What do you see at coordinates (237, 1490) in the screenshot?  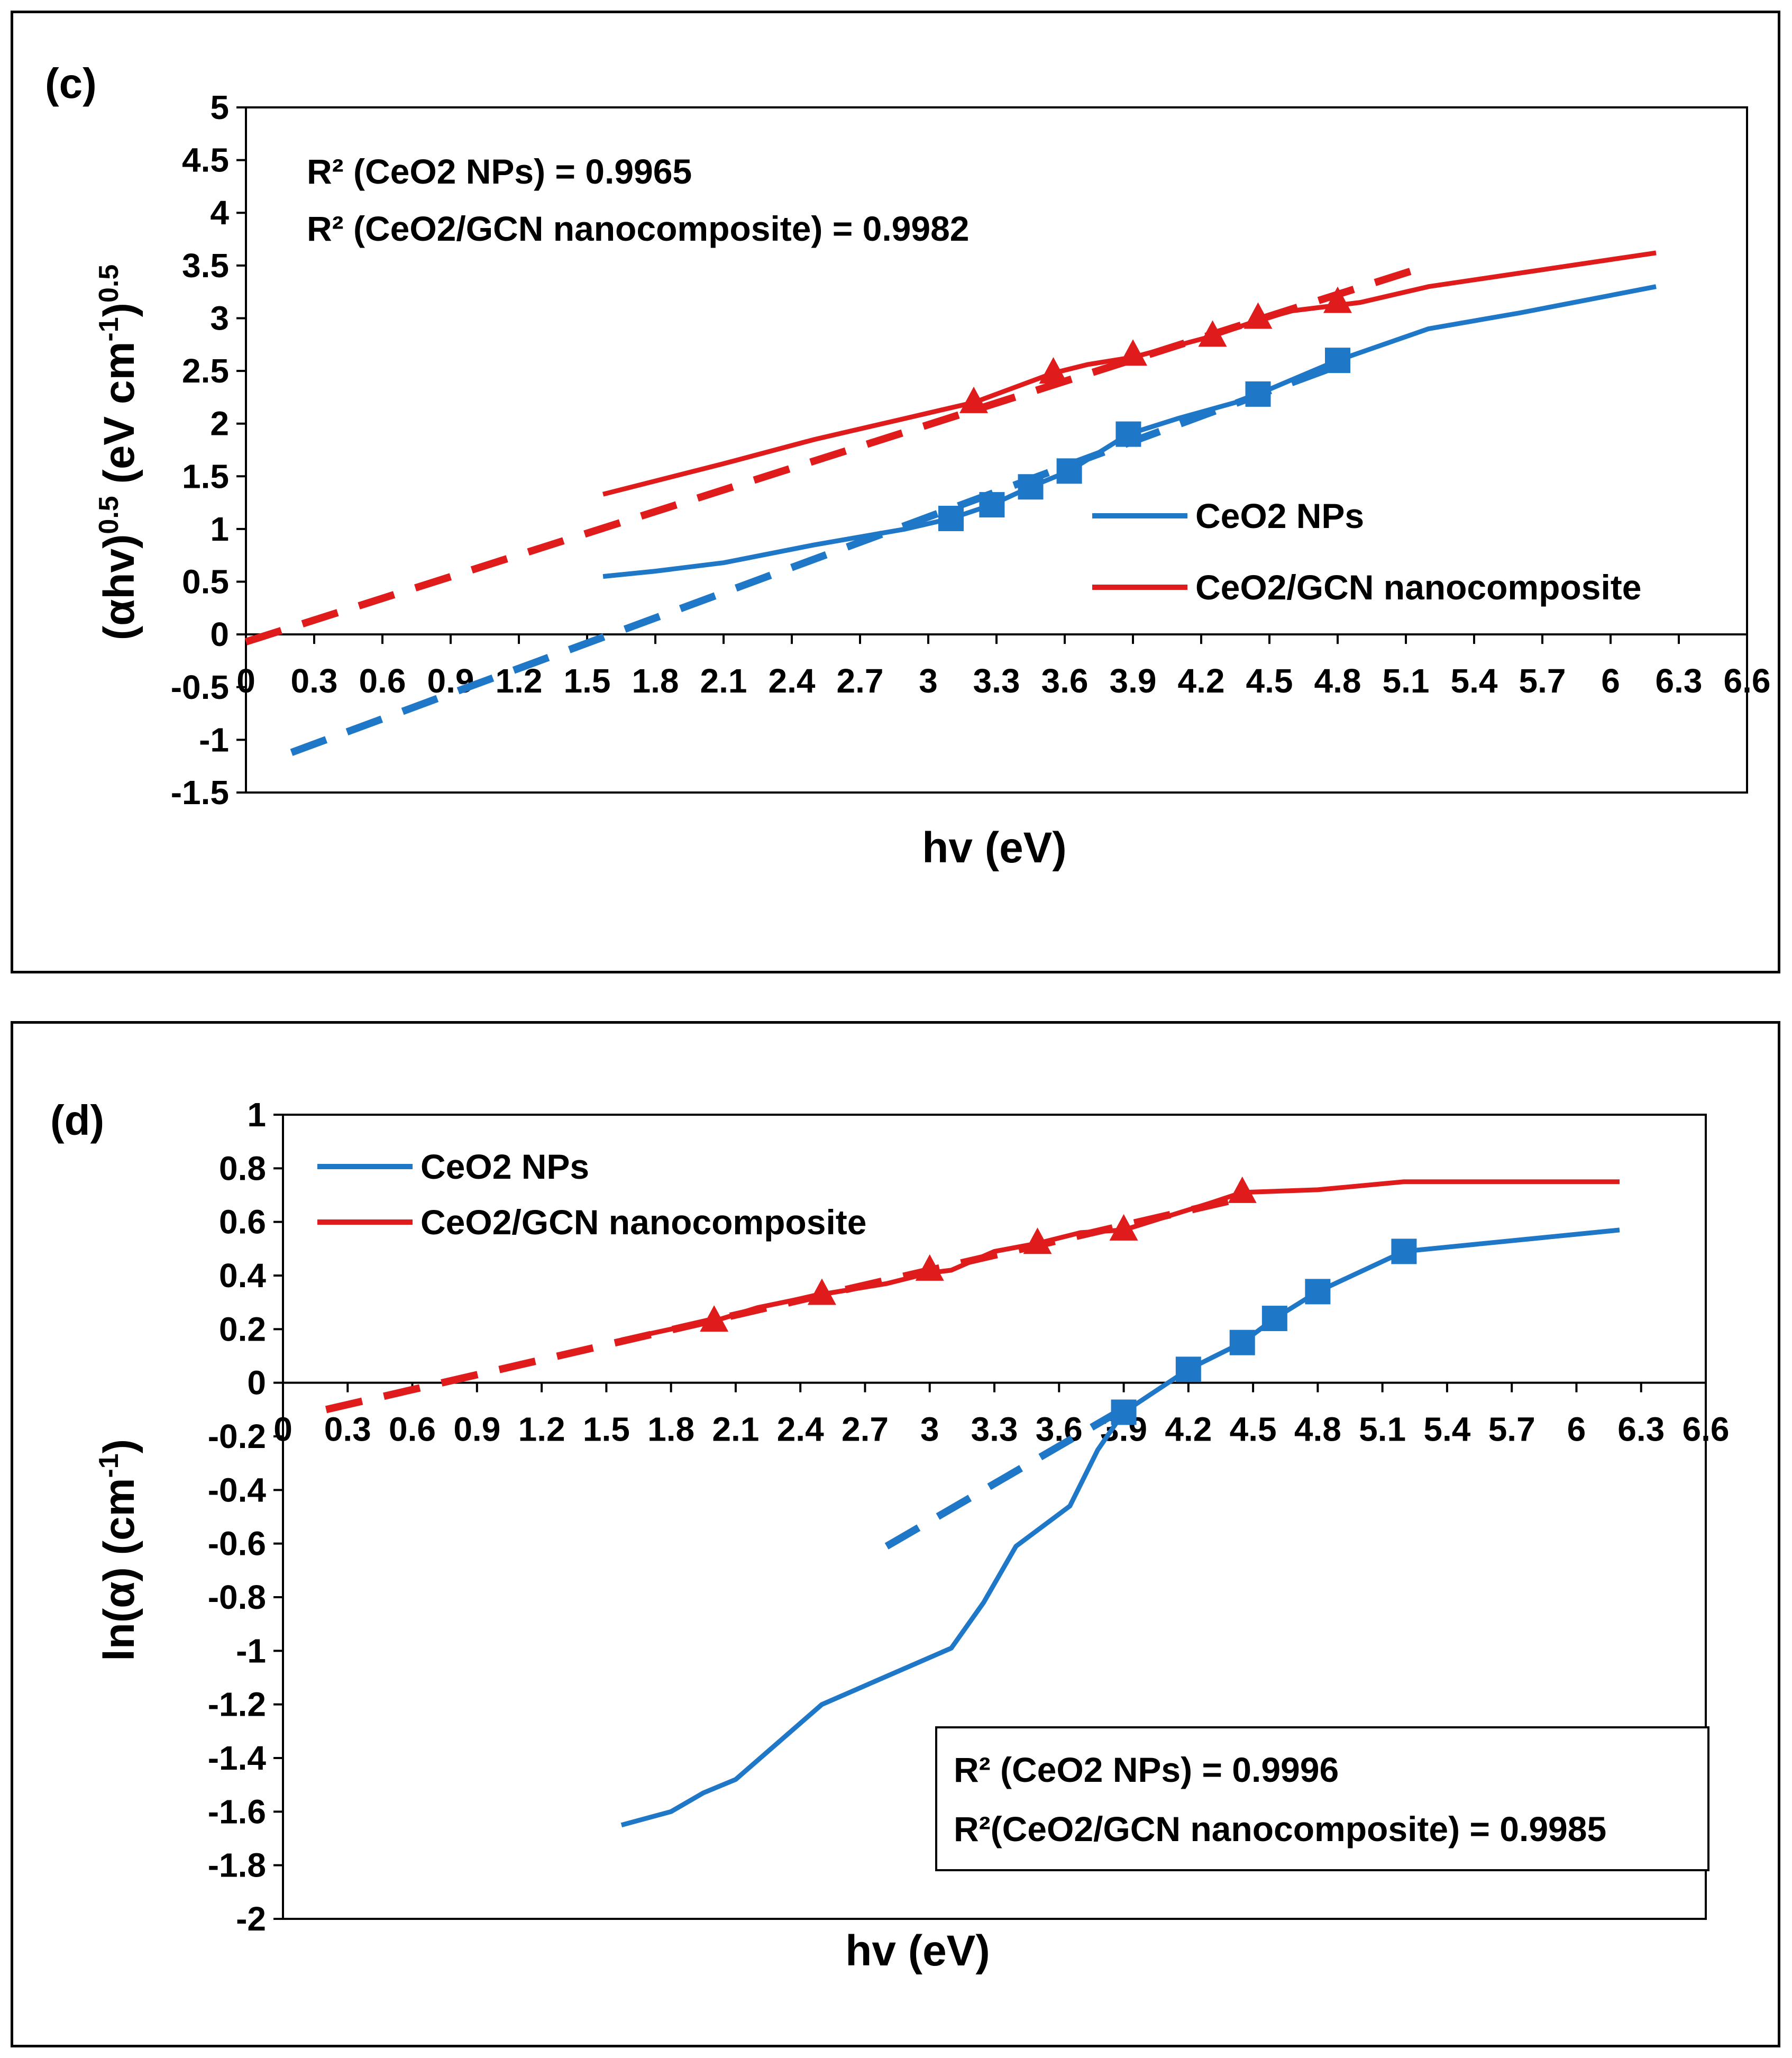 I see `y-tick-label: -0.4` at bounding box center [237, 1490].